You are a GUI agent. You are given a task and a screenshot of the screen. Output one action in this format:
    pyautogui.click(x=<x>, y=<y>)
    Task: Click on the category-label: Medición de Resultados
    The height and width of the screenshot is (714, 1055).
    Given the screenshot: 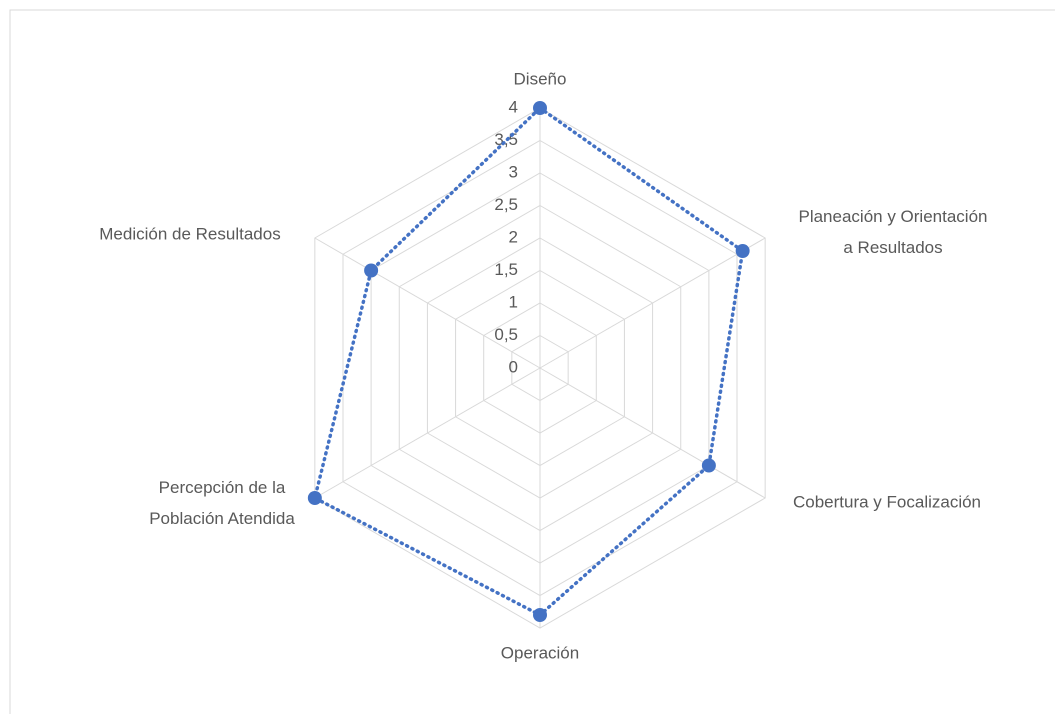 What is the action you would take?
    pyautogui.click(x=189, y=233)
    